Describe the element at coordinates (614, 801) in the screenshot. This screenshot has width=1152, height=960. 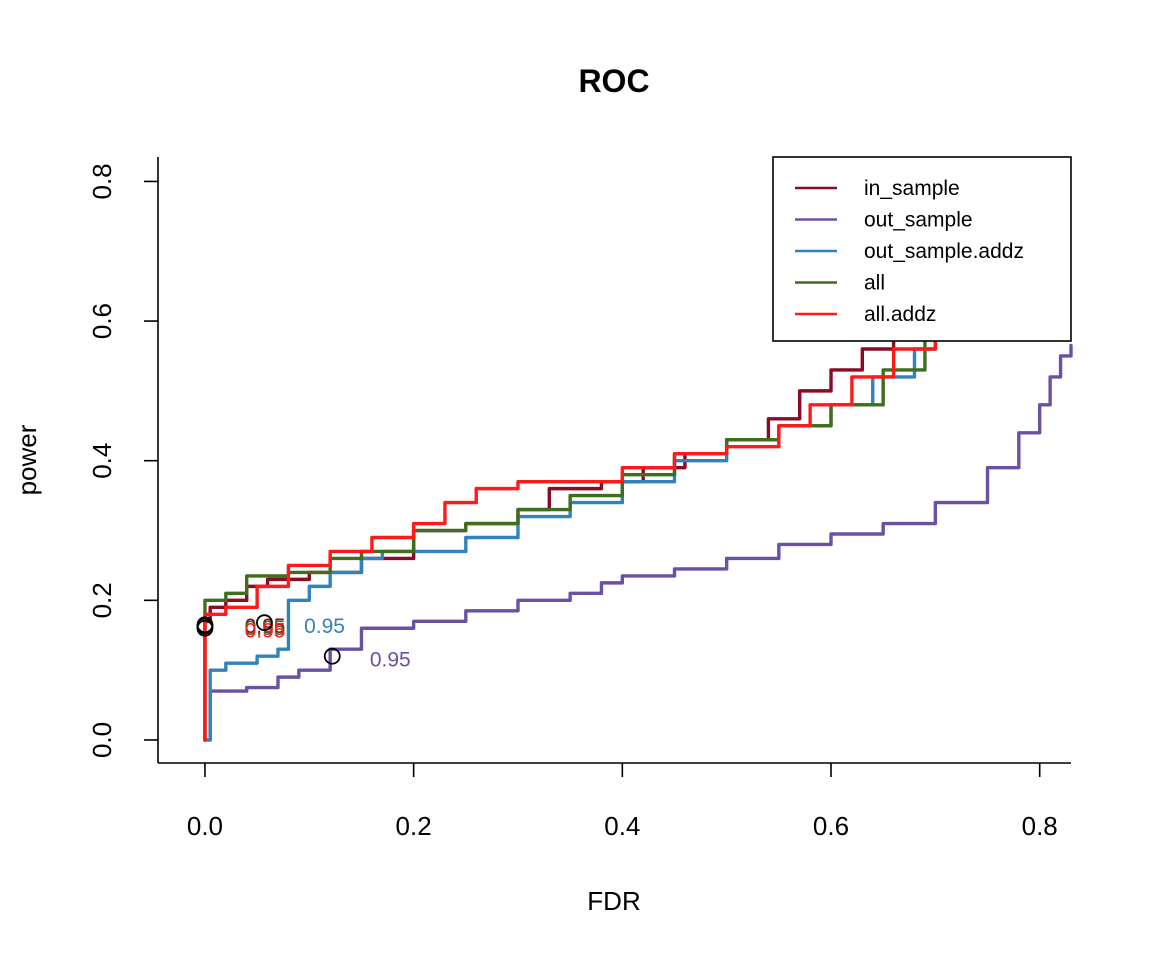
I see `x-axis: 0.0 0.2 0.4 0.6 0.8` at that location.